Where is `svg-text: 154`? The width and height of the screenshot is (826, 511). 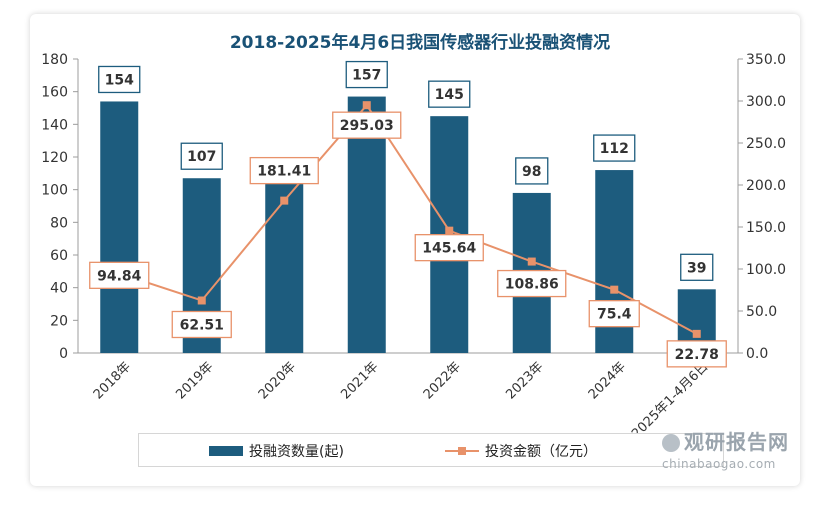 svg-text: 154 is located at coordinates (119, 80).